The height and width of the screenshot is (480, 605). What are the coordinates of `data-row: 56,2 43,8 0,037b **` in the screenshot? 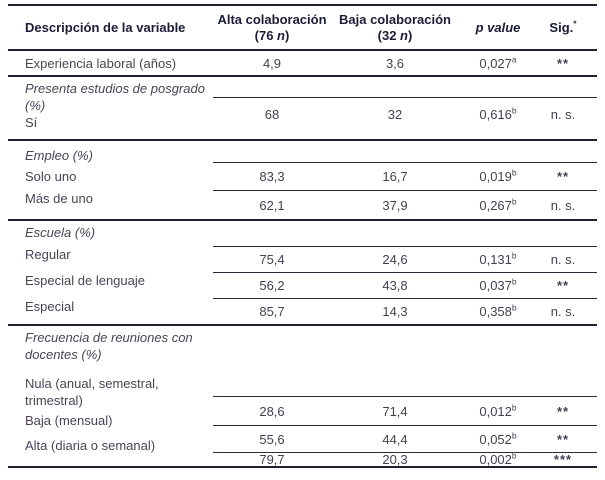 It's located at (405, 285).